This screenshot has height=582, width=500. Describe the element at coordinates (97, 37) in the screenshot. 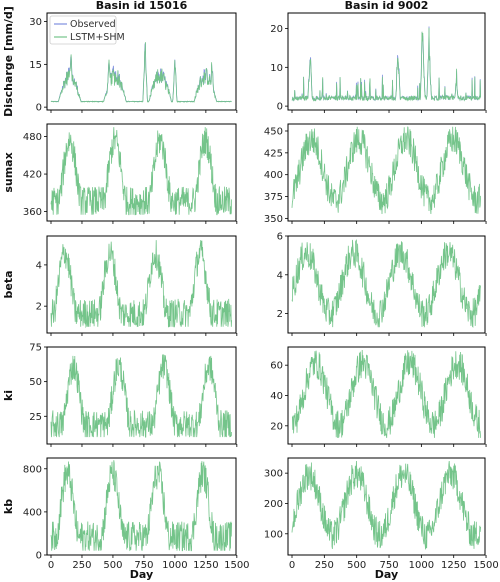

I see `legend-label-simulated: LSTM+SHM` at that location.